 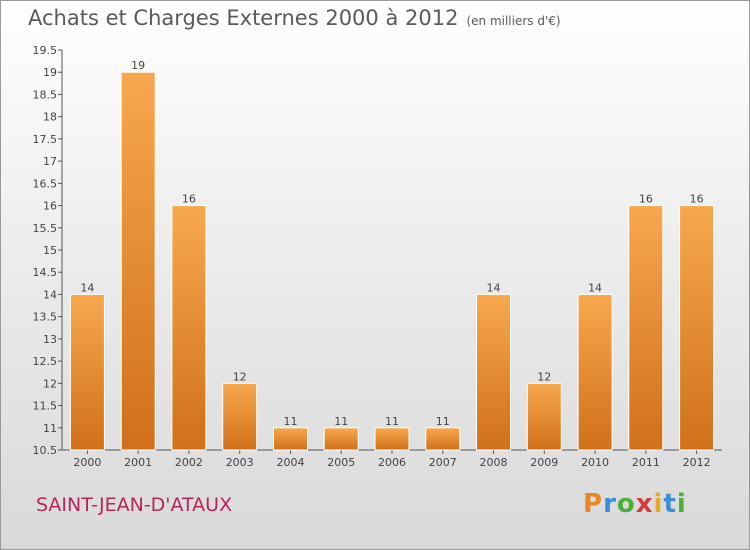 What do you see at coordinates (392, 439) in the screenshot?
I see `bar-2006` at bounding box center [392, 439].